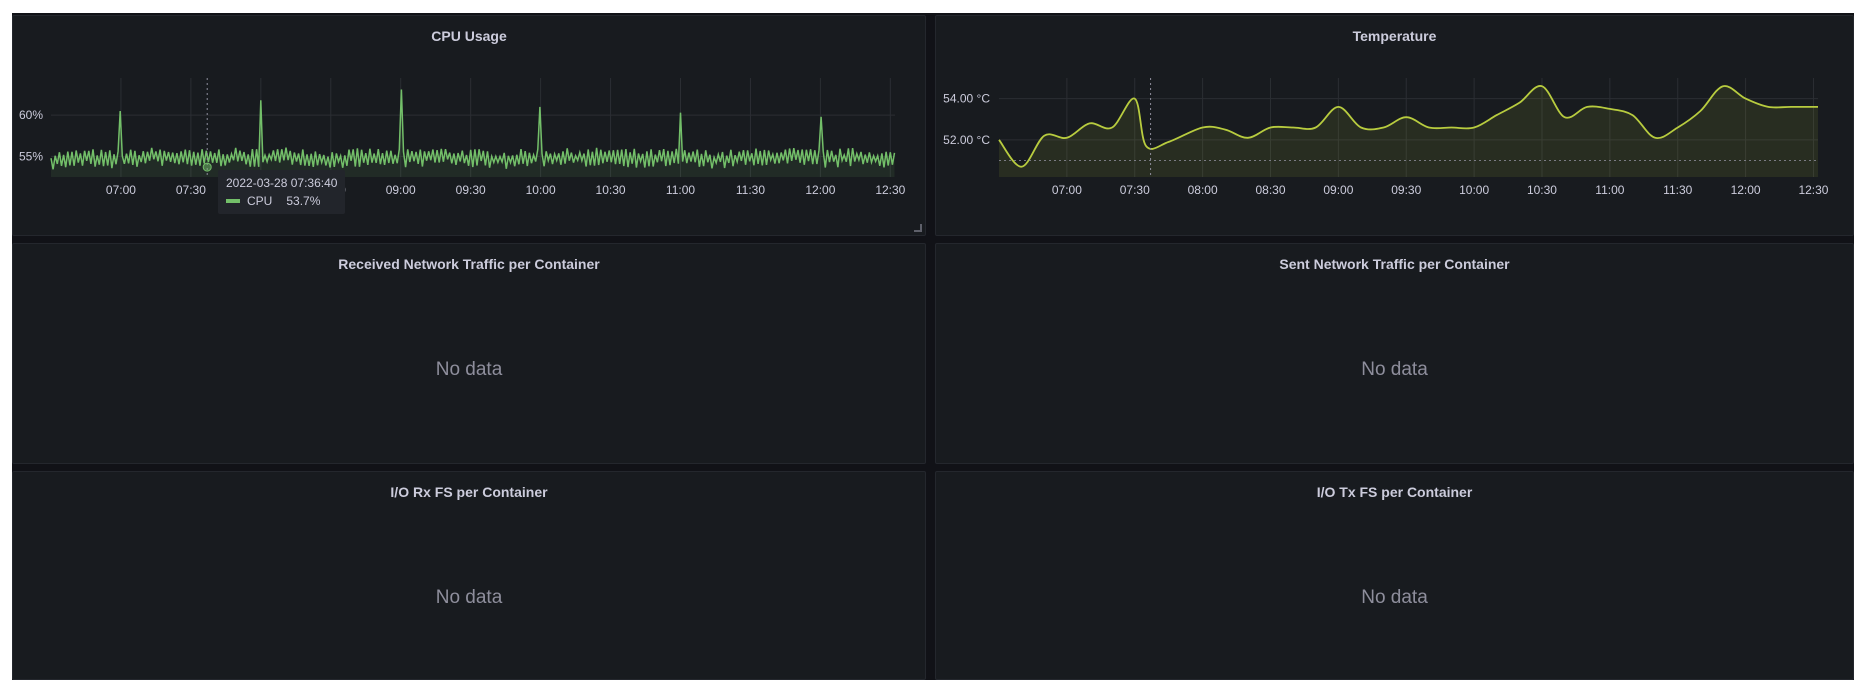  What do you see at coordinates (966, 99) in the screenshot?
I see `y-tick-label: 54.00 °C` at bounding box center [966, 99].